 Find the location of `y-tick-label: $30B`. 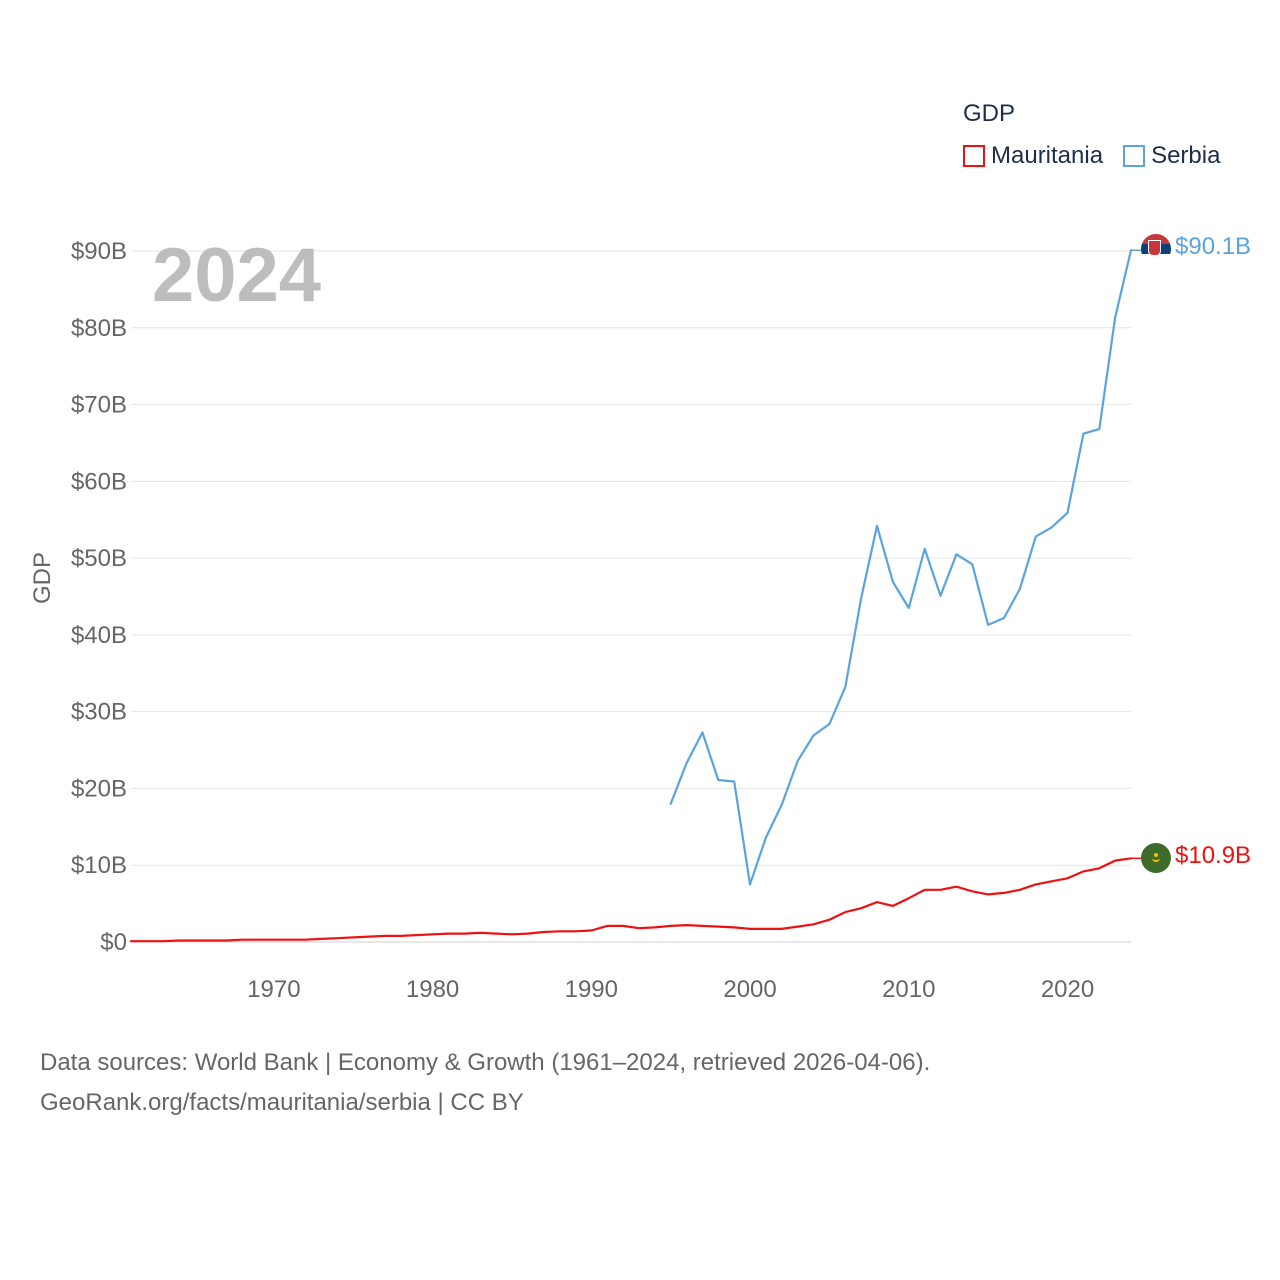

y-tick-label: $30B is located at coordinates (99, 712).